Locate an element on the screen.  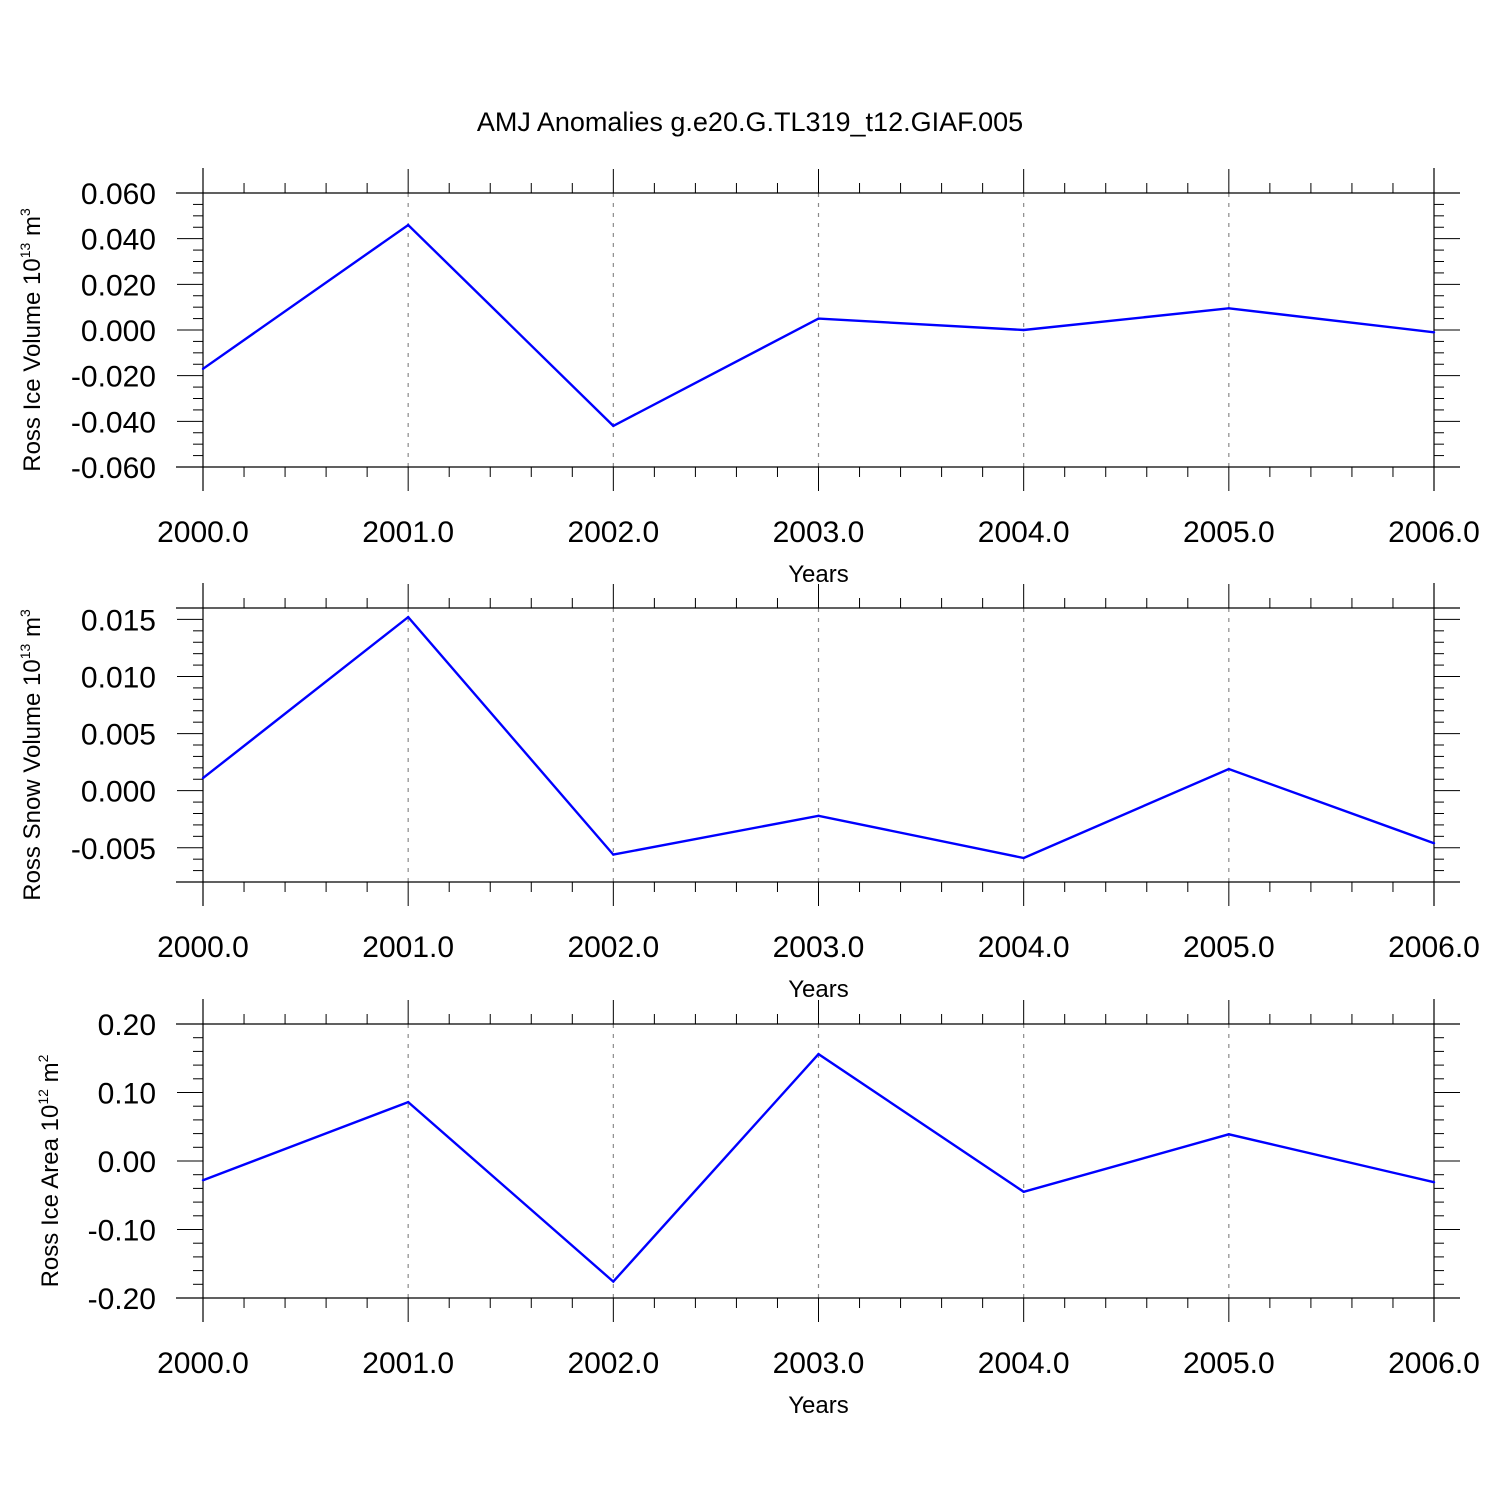
y-tick-label: -0.040 is located at coordinates (113, 422).